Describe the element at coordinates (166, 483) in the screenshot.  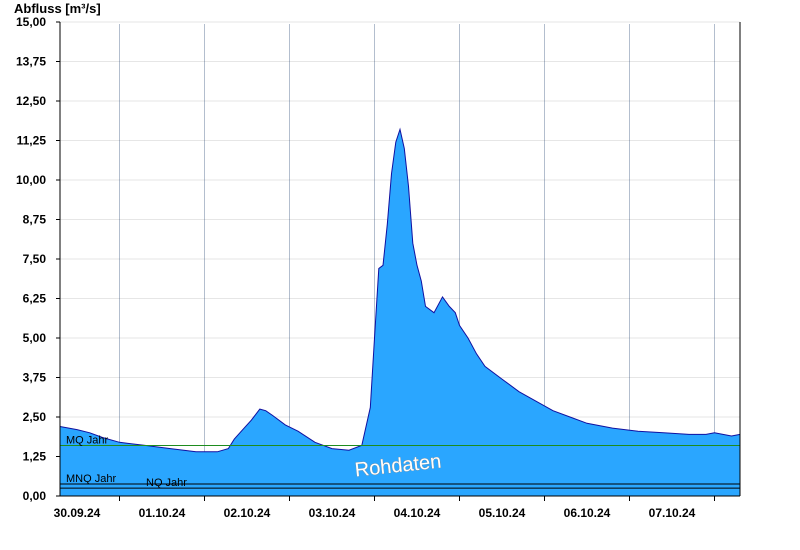
I see `ref-label-2: NQ Jahr` at that location.